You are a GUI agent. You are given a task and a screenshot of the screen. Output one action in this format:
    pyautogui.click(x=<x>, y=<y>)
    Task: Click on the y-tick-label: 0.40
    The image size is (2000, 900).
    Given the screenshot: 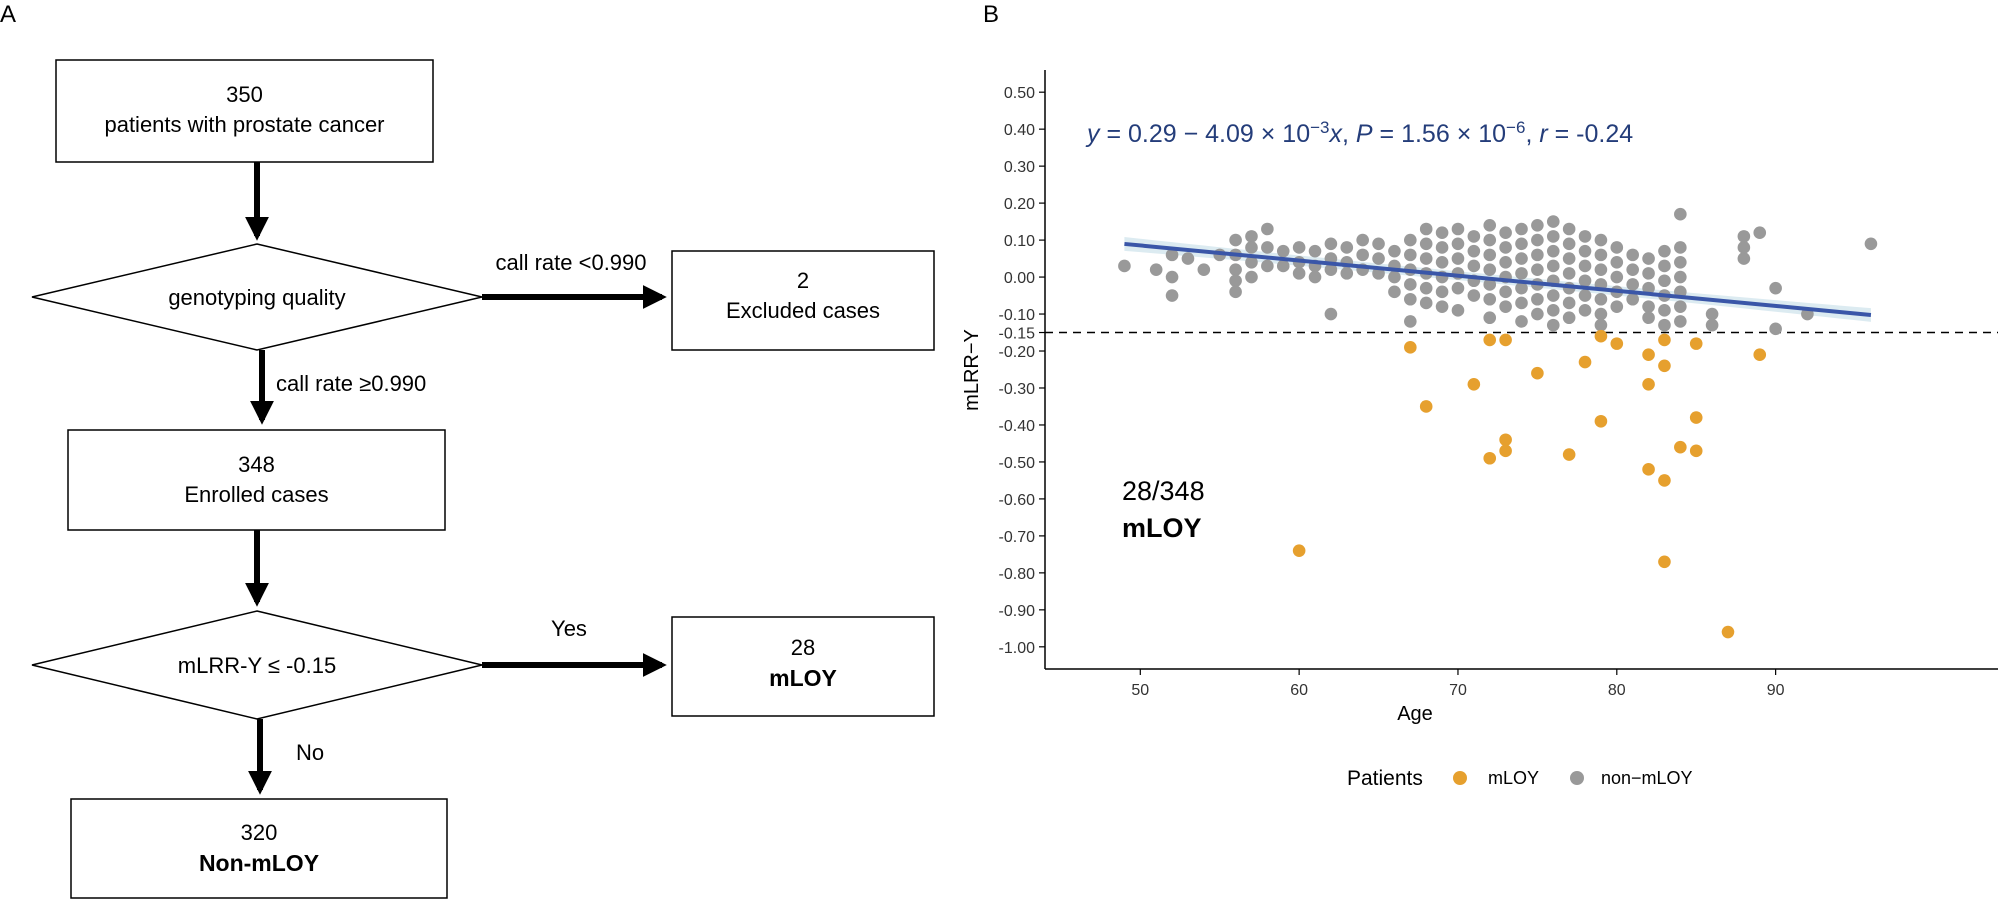 What is the action you would take?
    pyautogui.click(x=1019, y=130)
    